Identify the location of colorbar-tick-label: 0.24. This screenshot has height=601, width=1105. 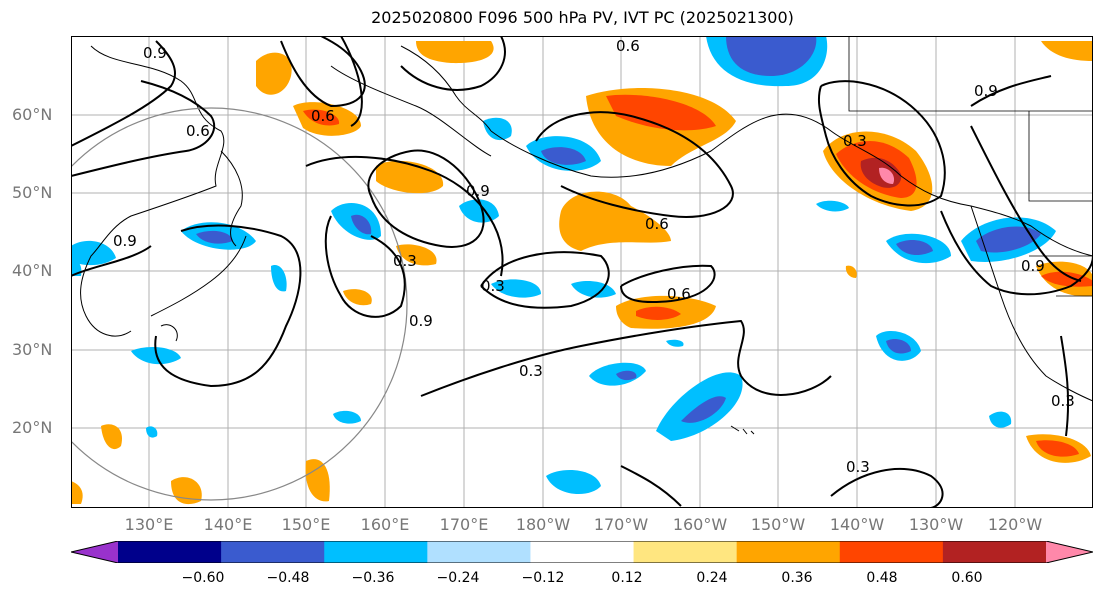
(712, 578).